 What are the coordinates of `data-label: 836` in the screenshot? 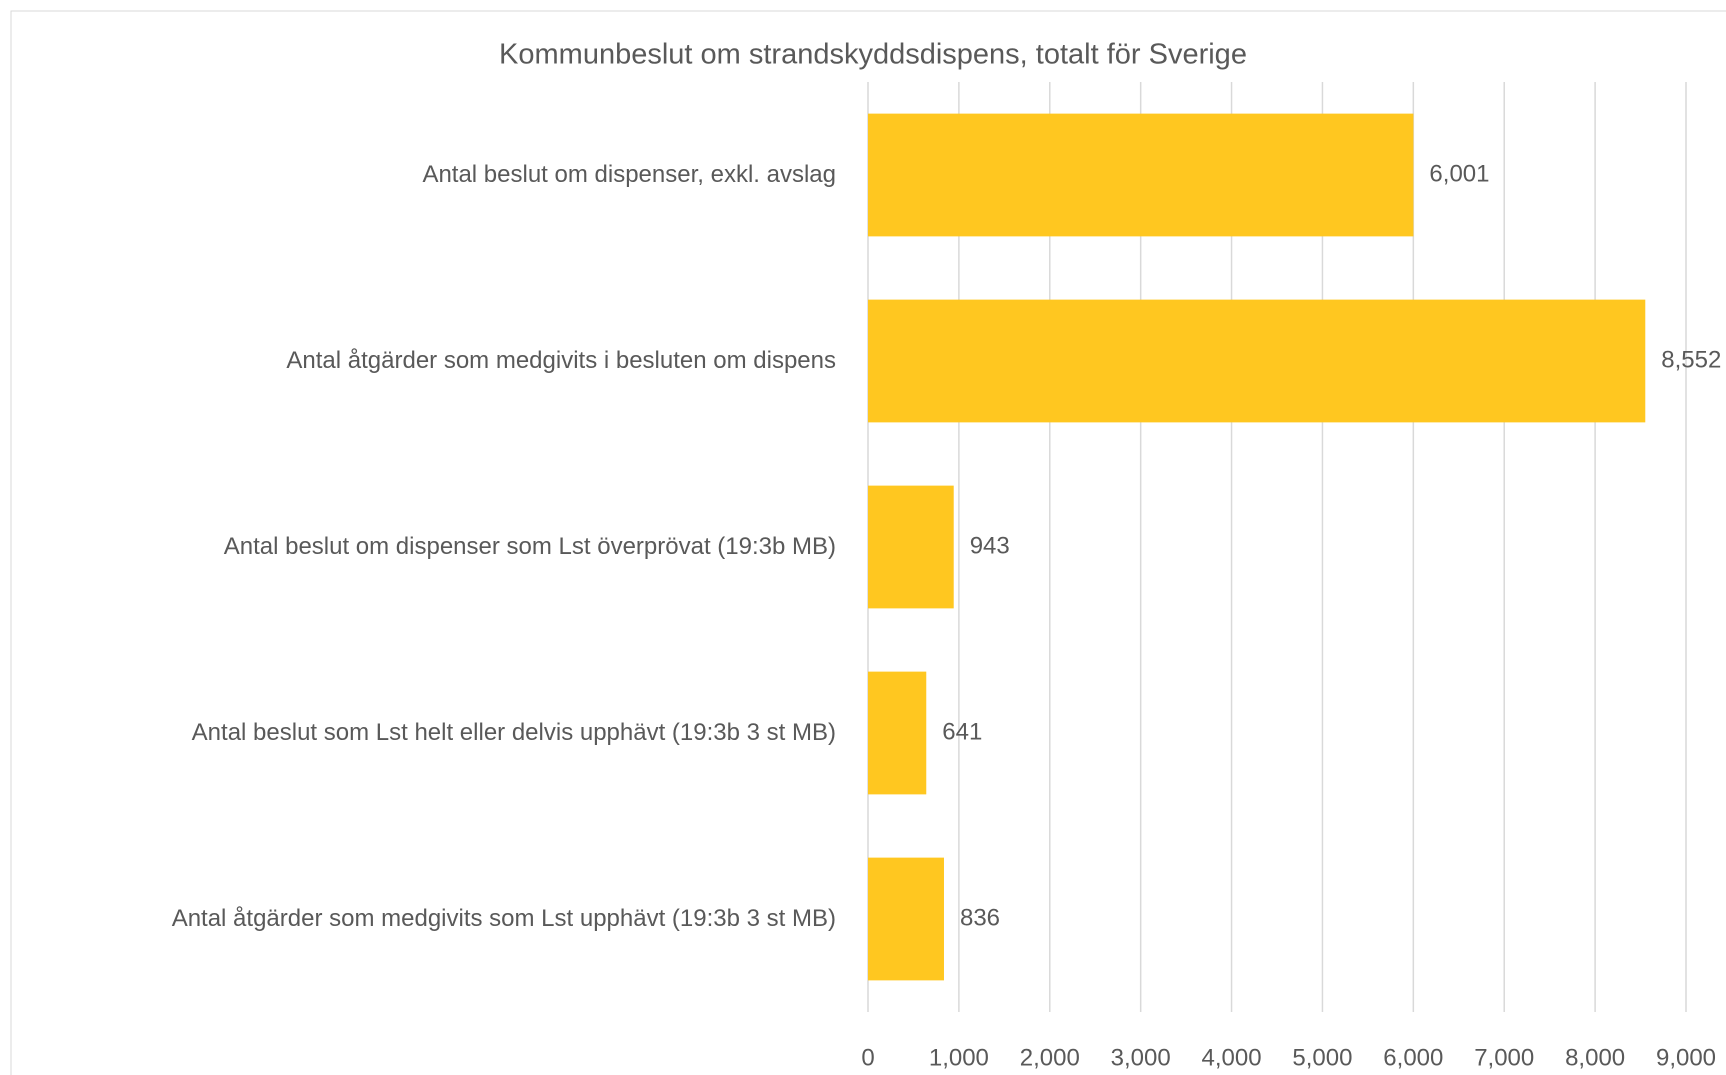 It's located at (980, 917).